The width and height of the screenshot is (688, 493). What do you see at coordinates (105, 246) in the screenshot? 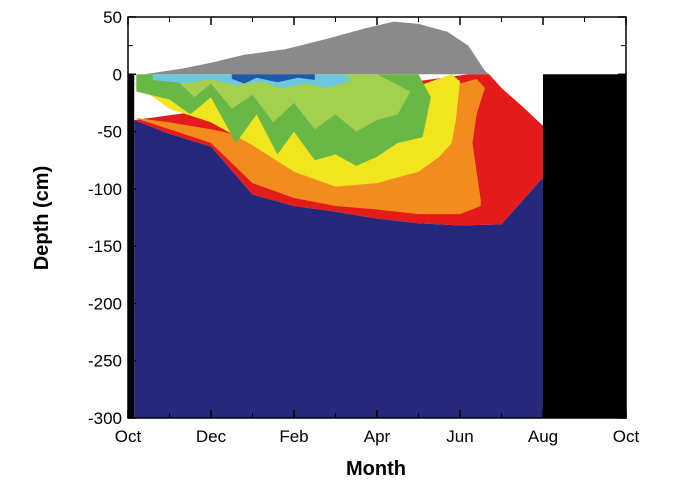
I see `y-tick-label: -150` at bounding box center [105, 246].